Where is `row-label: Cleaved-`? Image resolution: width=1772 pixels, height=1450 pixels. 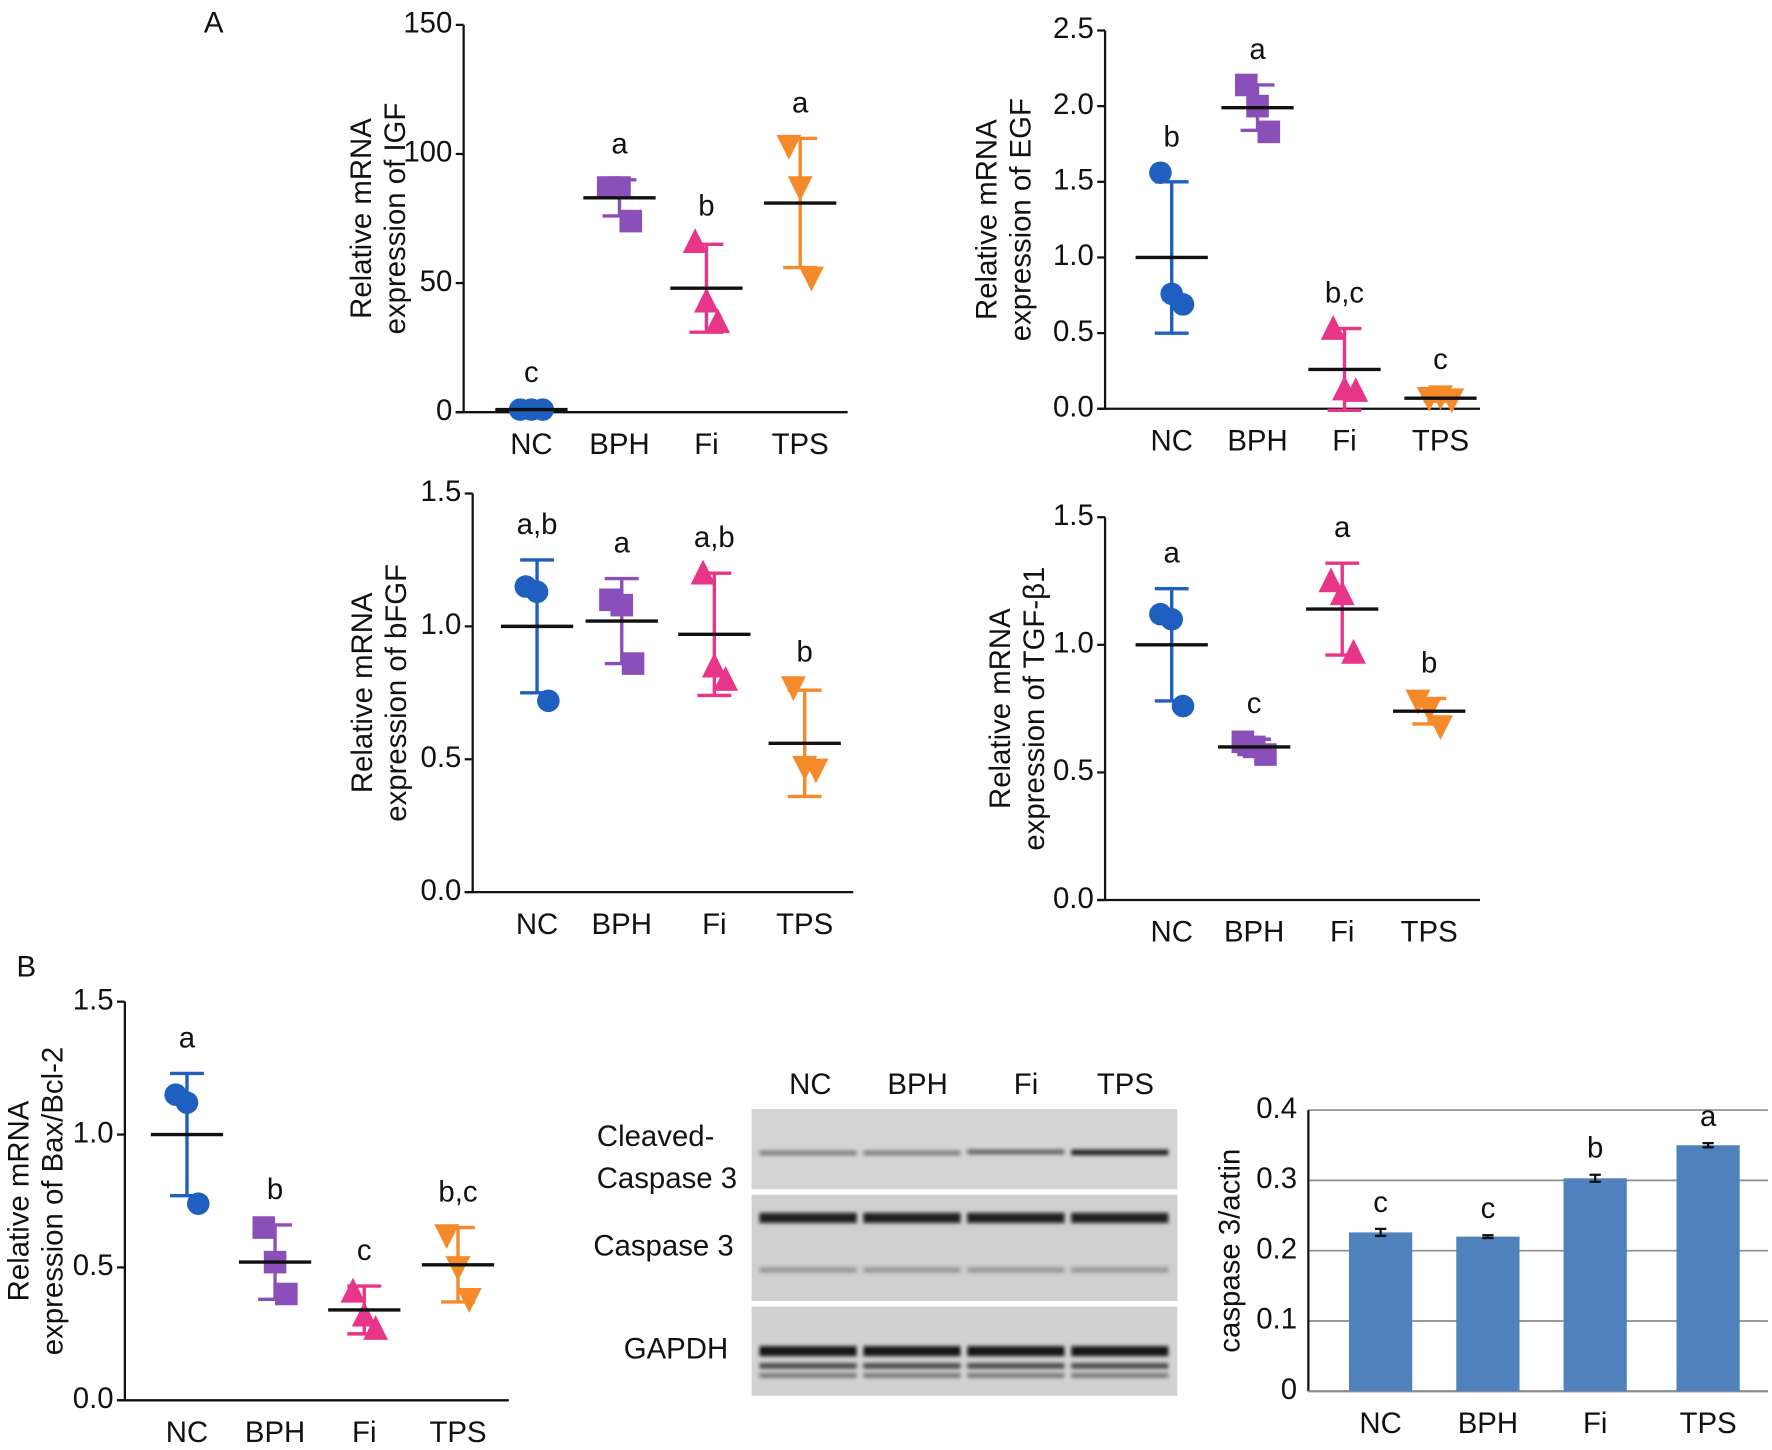
row-label: Cleaved- is located at coordinates (656, 1136).